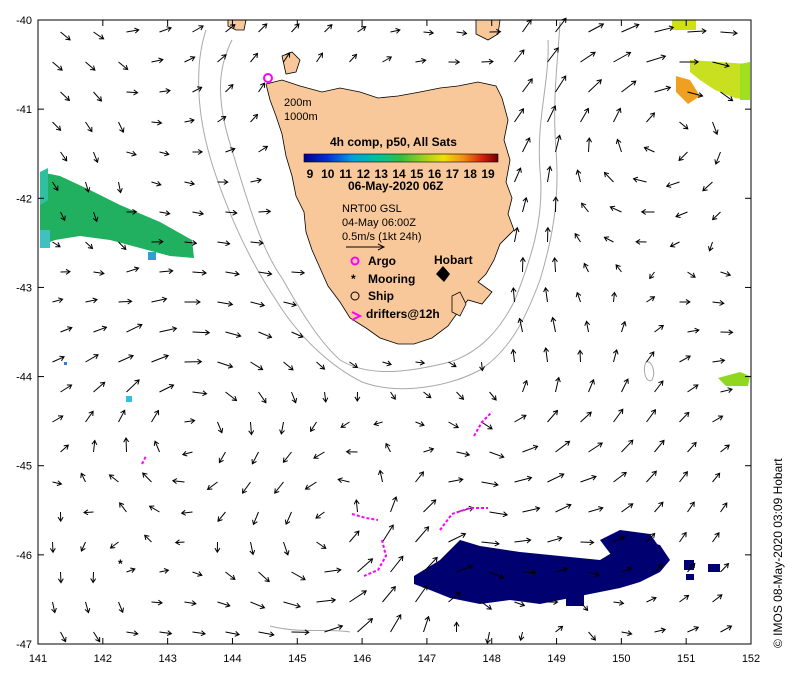 Image resolution: width=792 pixels, height=678 pixels. I want to click on colorbar-tick-label: 19, so click(488, 174).